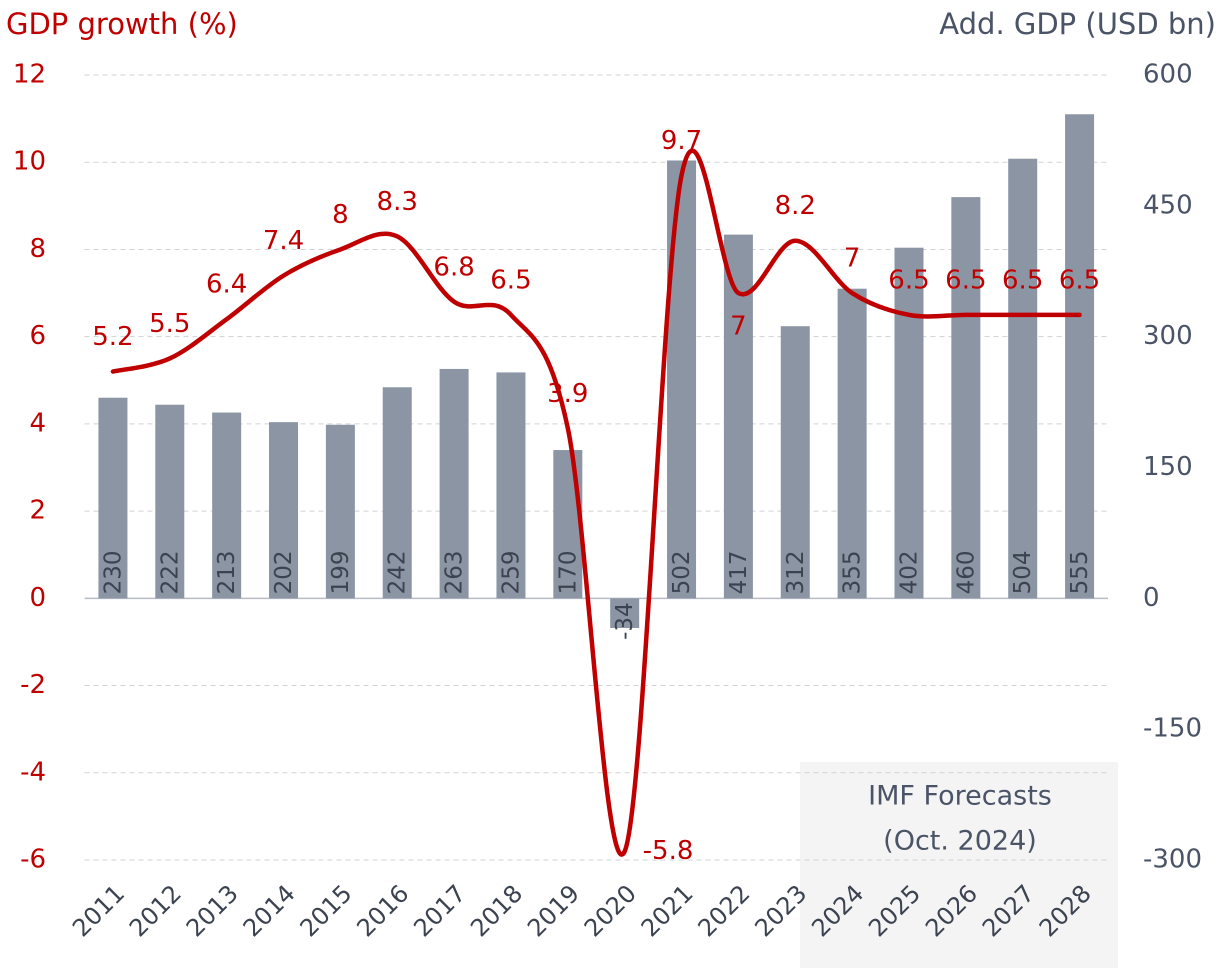  I want to click on x-tick-label: 2022, so click(724, 910).